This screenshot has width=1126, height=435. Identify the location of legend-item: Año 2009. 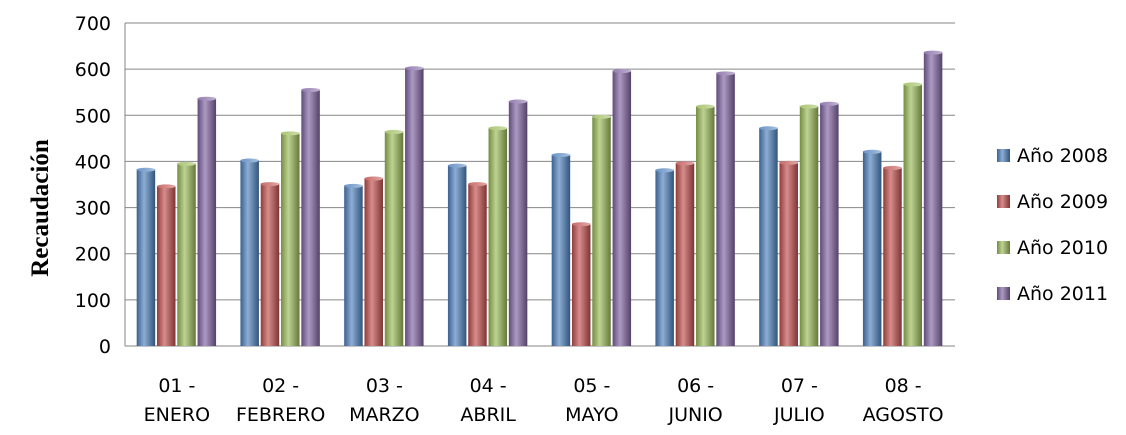
(1052, 202).